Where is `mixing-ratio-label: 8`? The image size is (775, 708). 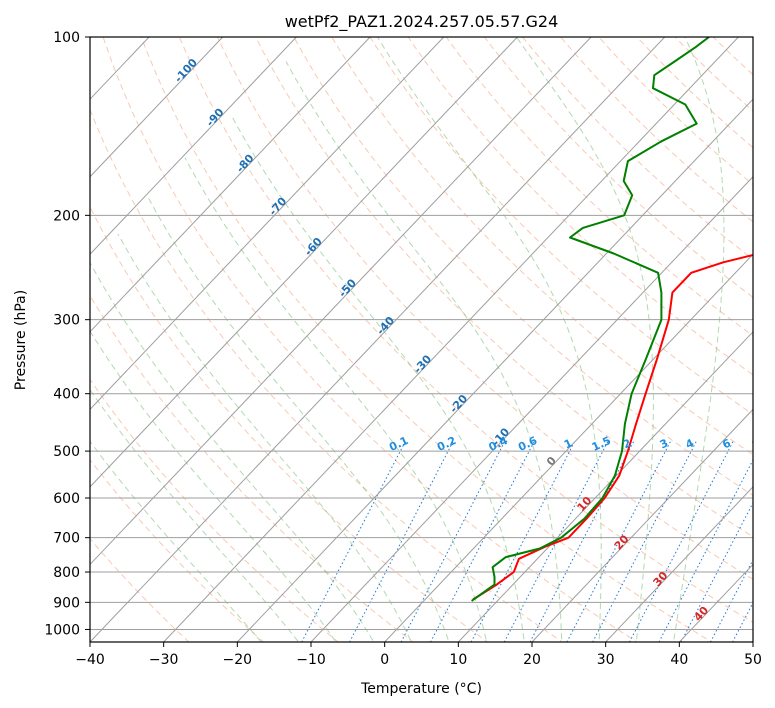
mixing-ratio-label: 8 is located at coordinates (756, 443).